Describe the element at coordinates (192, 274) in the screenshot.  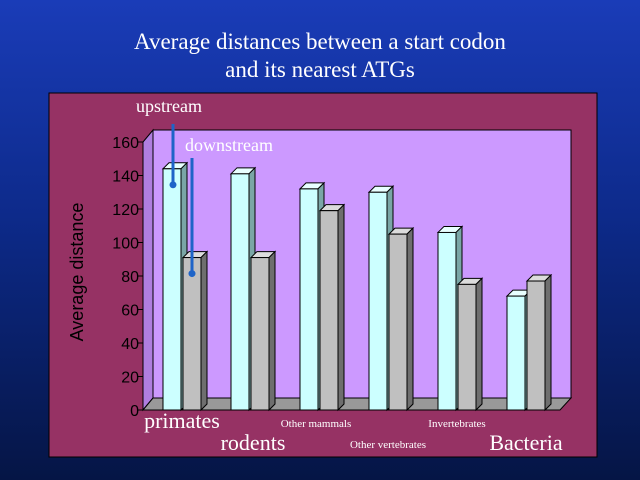
I see `downstream-arrow-head` at that location.